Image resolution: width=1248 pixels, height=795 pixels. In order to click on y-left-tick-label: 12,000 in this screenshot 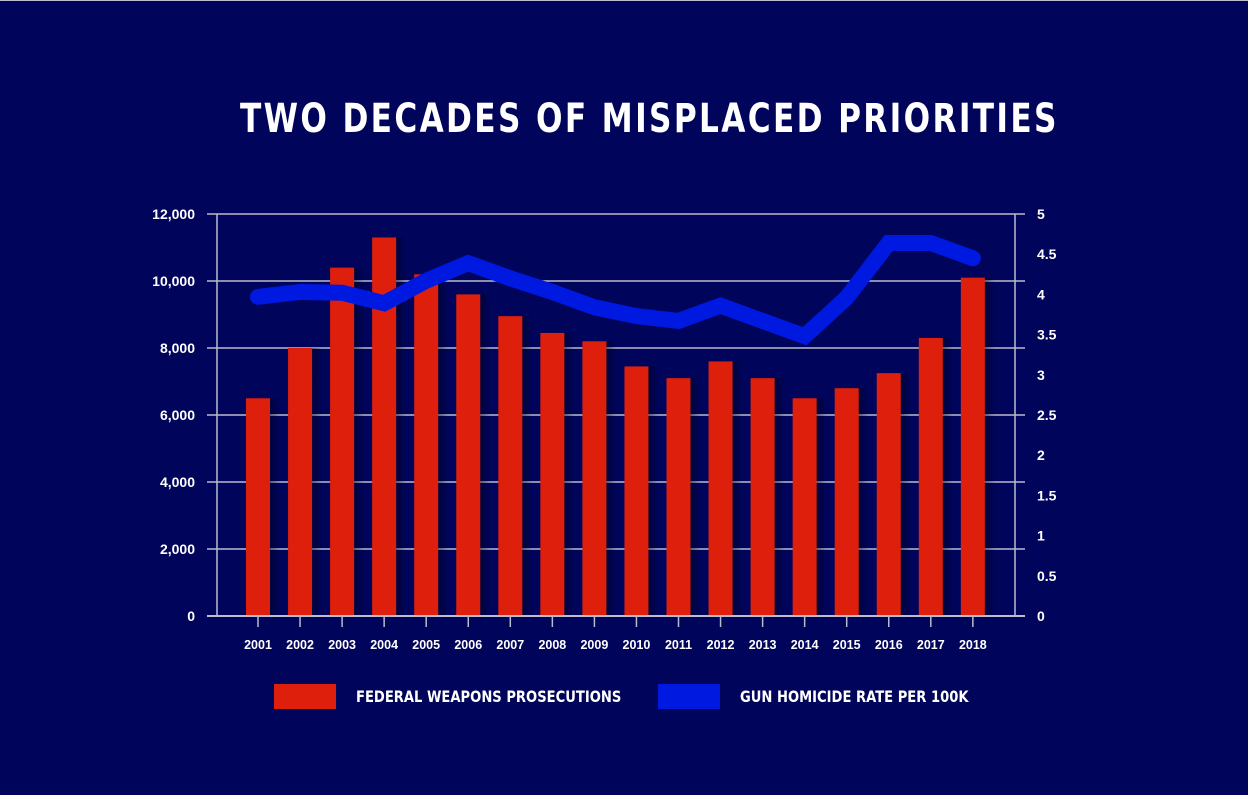, I will do `click(173, 214)`.